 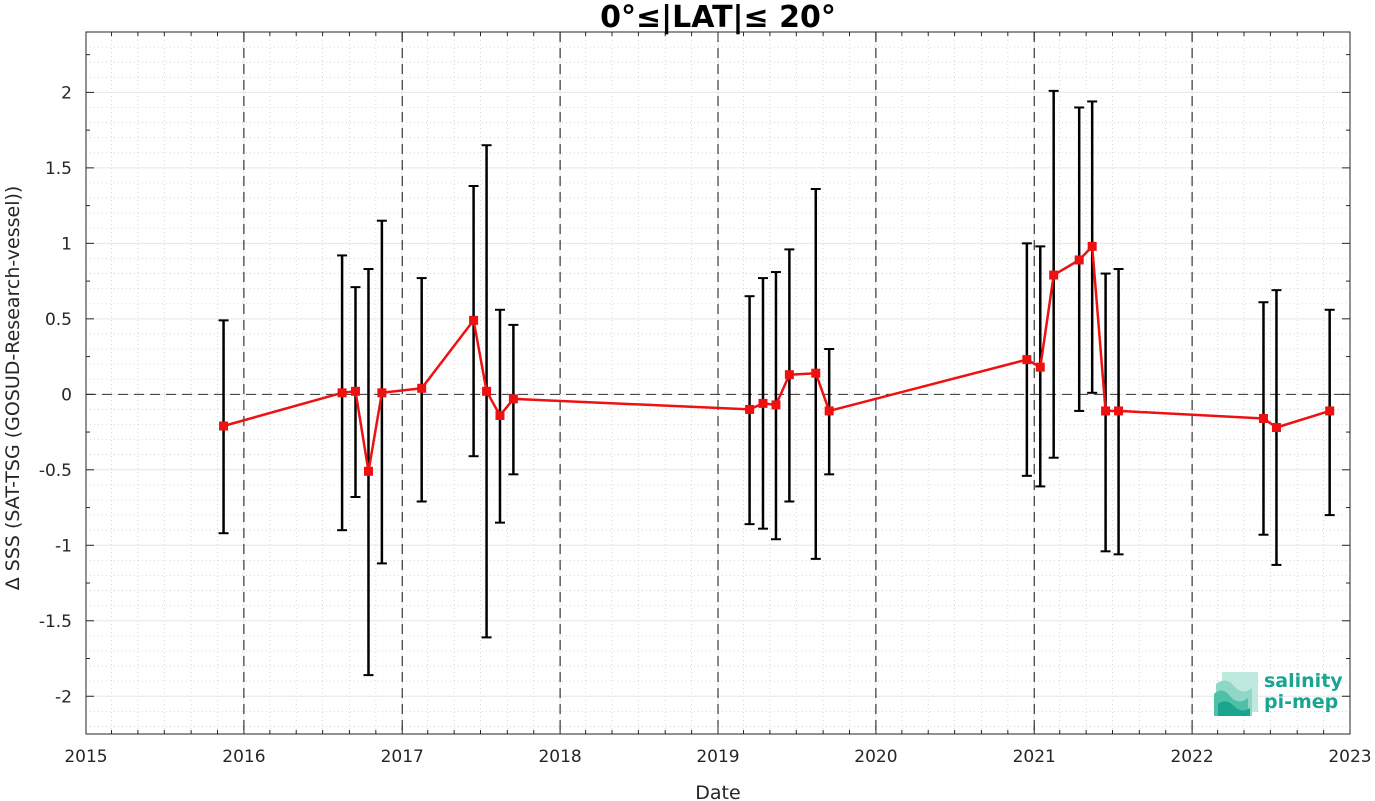 What do you see at coordinates (63, 697) in the screenshot?
I see `y-tick-label: -2` at bounding box center [63, 697].